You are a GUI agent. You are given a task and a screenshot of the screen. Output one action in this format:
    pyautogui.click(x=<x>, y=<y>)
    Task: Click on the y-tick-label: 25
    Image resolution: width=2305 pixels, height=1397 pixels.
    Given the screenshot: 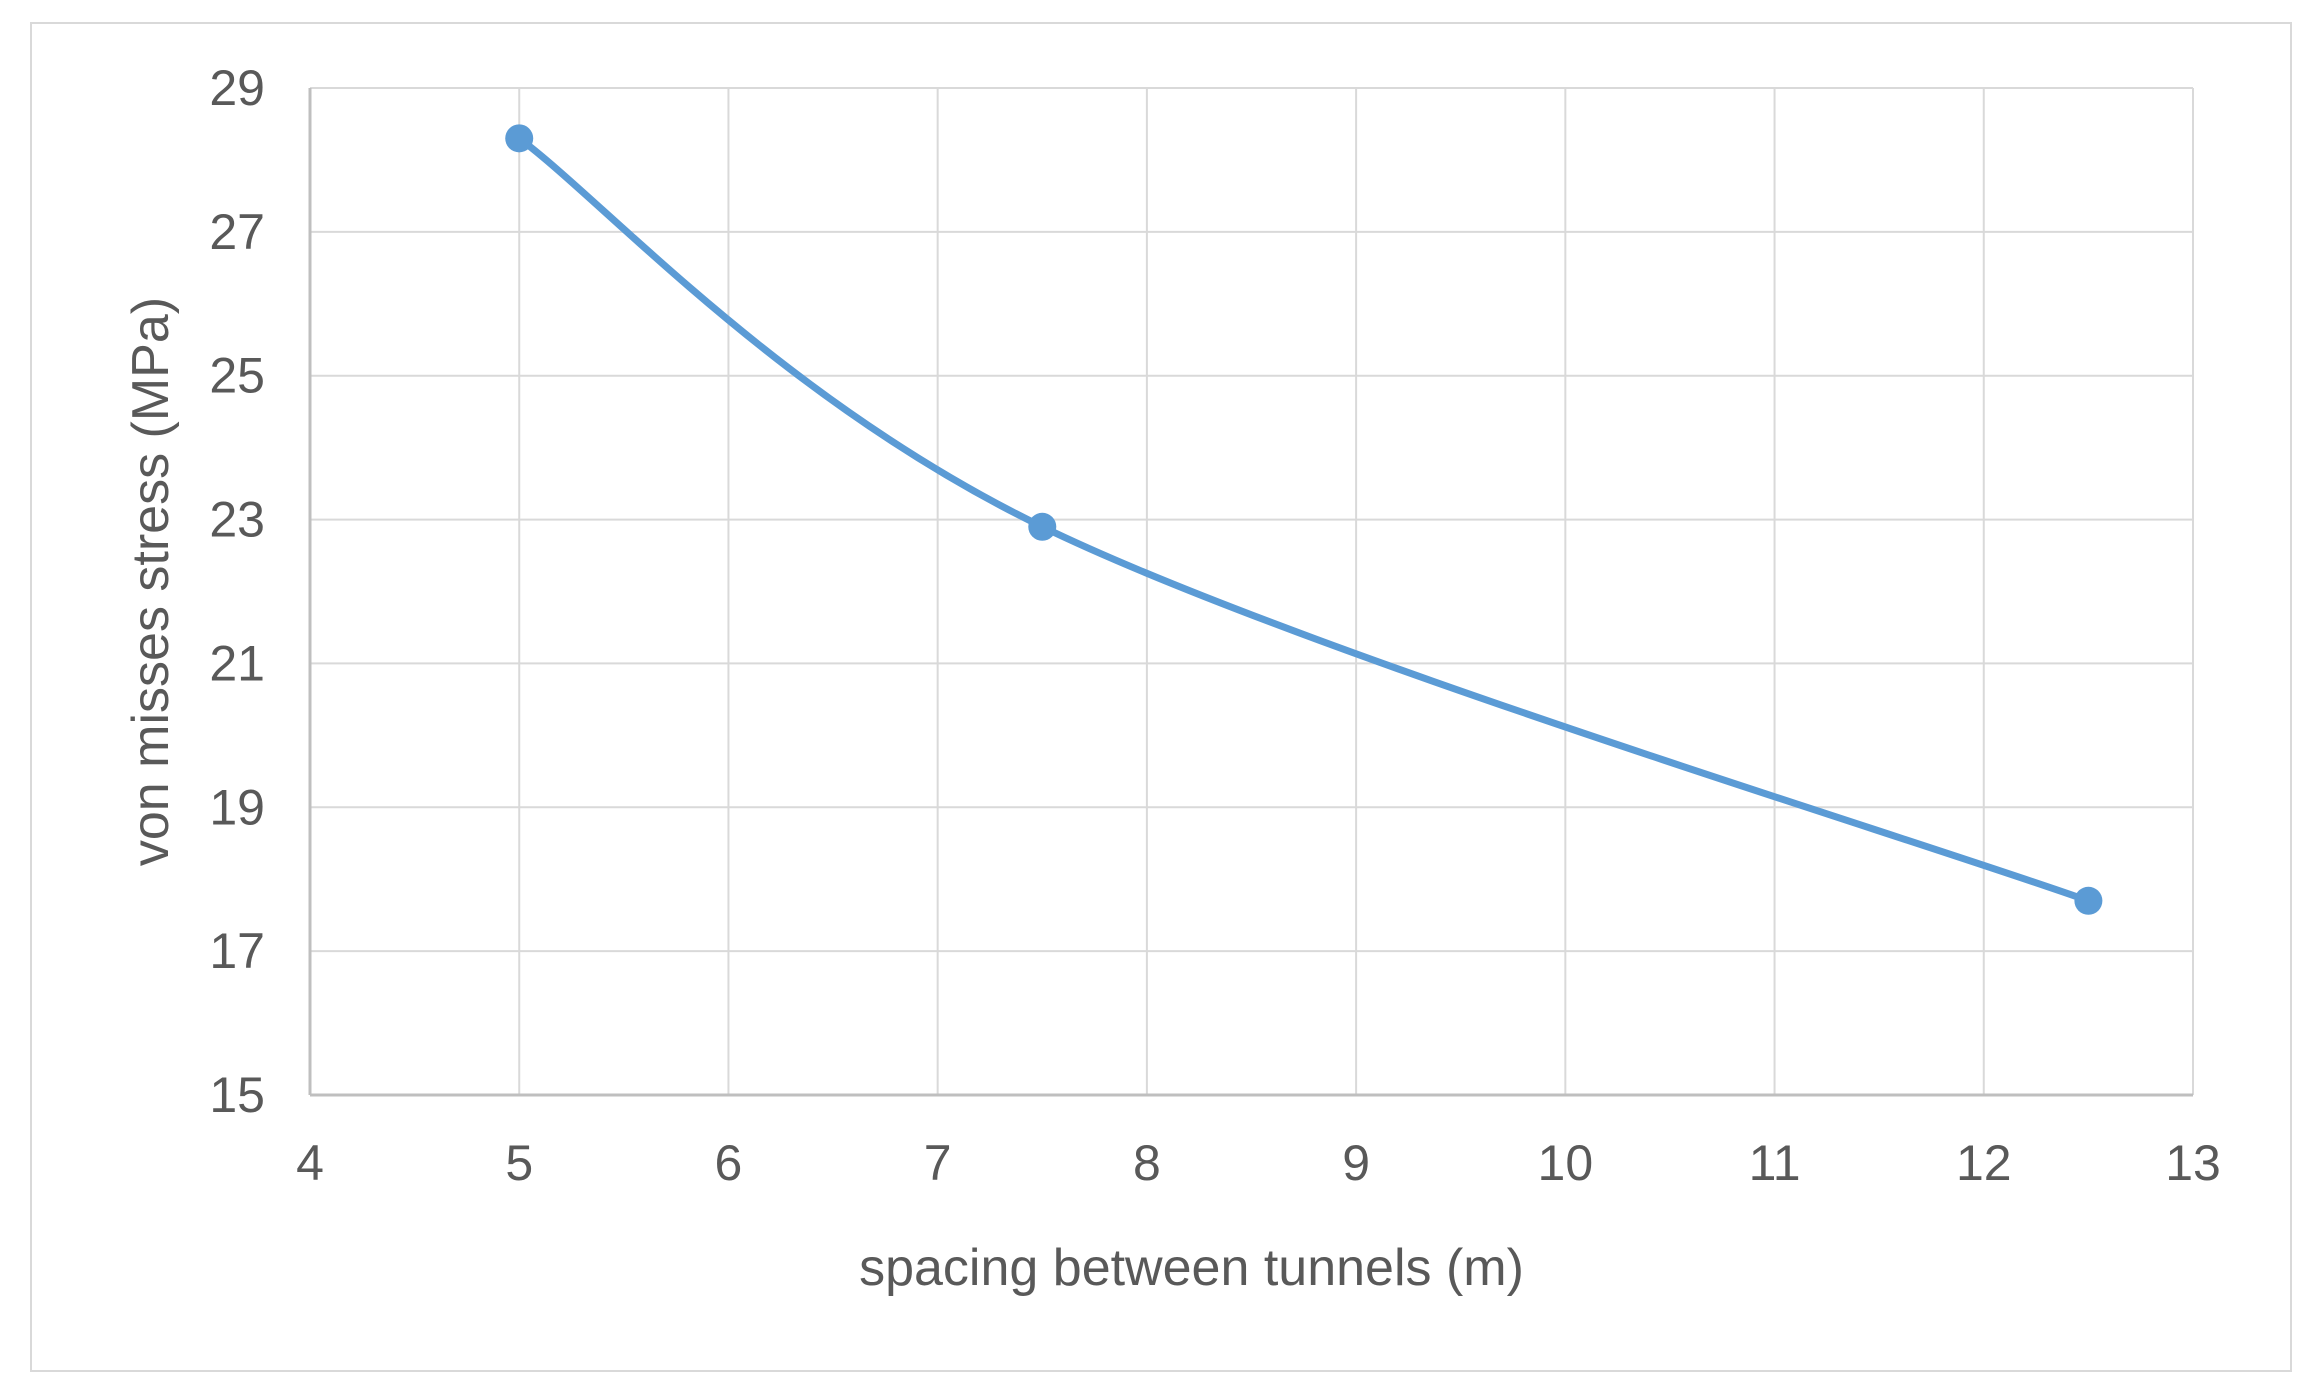 What is the action you would take?
    pyautogui.click(x=237, y=376)
    